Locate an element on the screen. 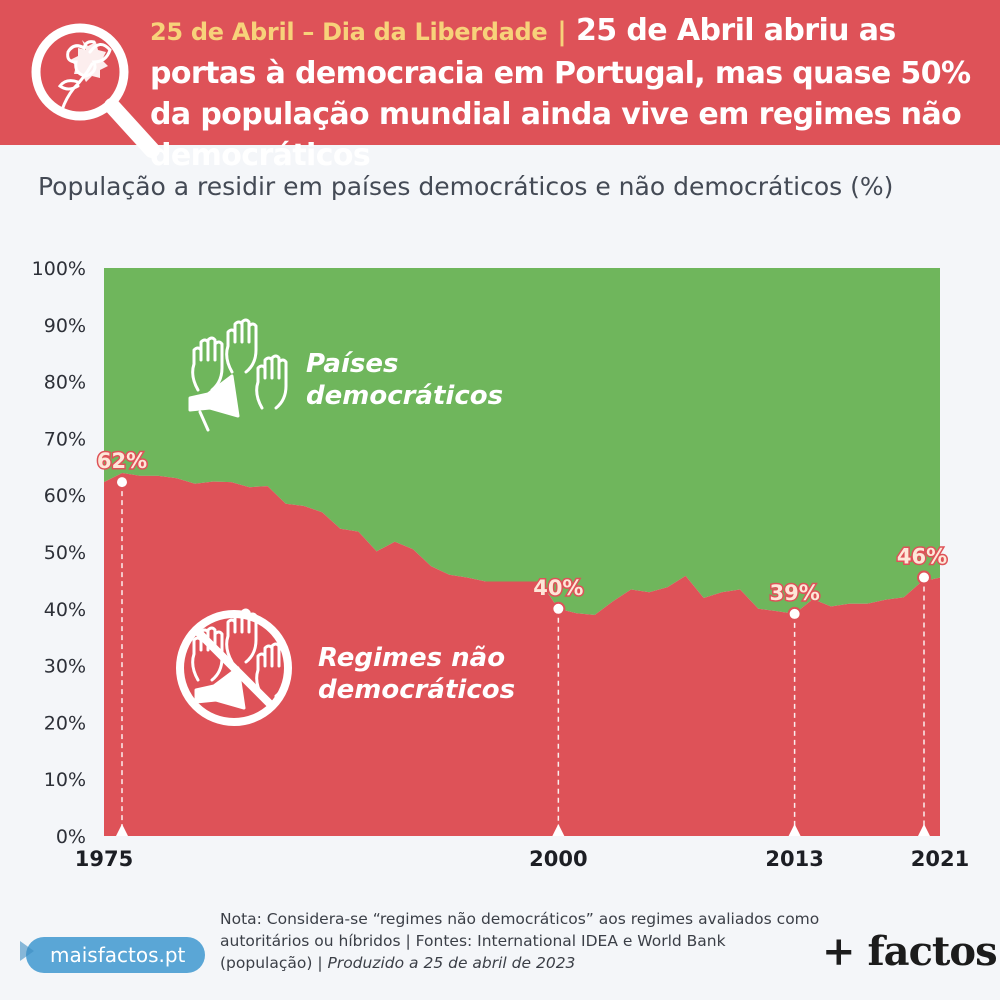 The image size is (1000, 1000). x-tick-label: 2000 is located at coordinates (558, 859).